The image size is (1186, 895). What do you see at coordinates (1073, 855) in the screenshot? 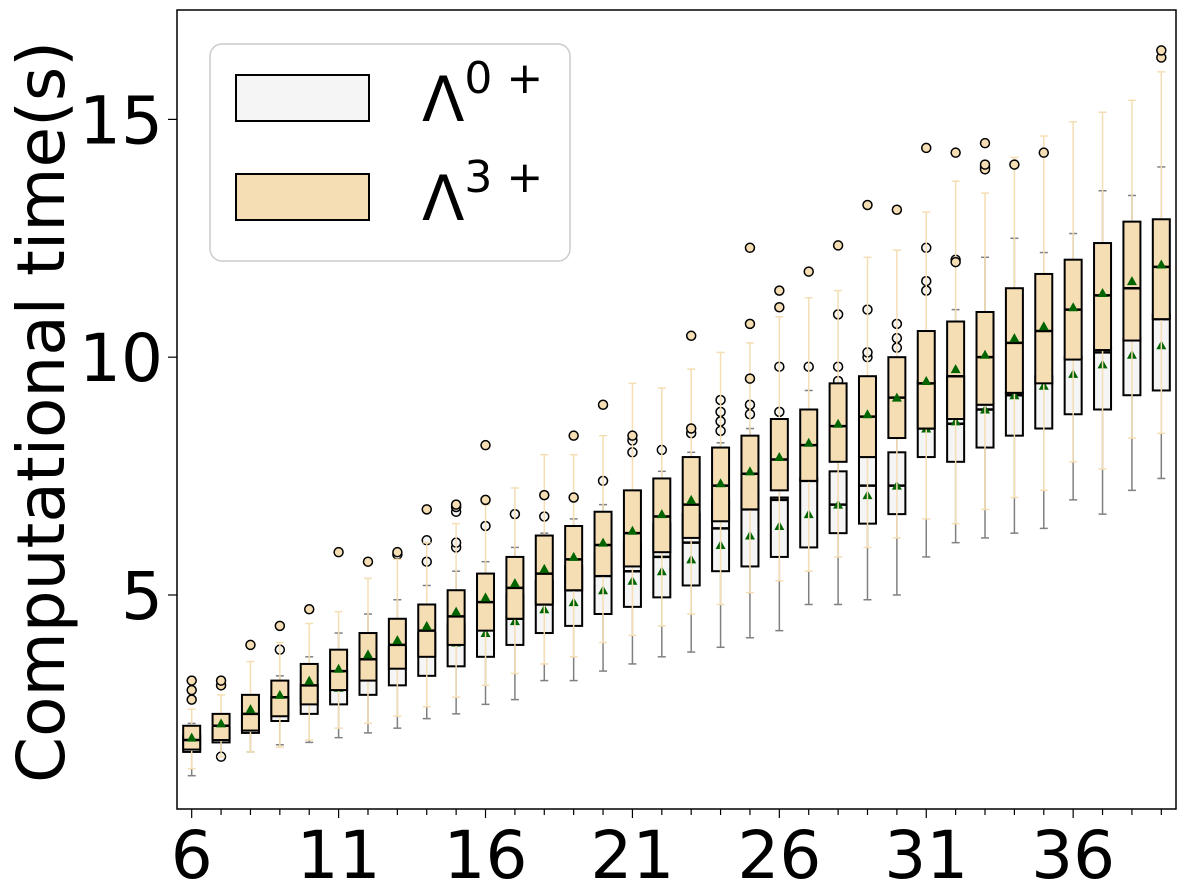
I see `x-tick-label: 36` at bounding box center [1073, 855].